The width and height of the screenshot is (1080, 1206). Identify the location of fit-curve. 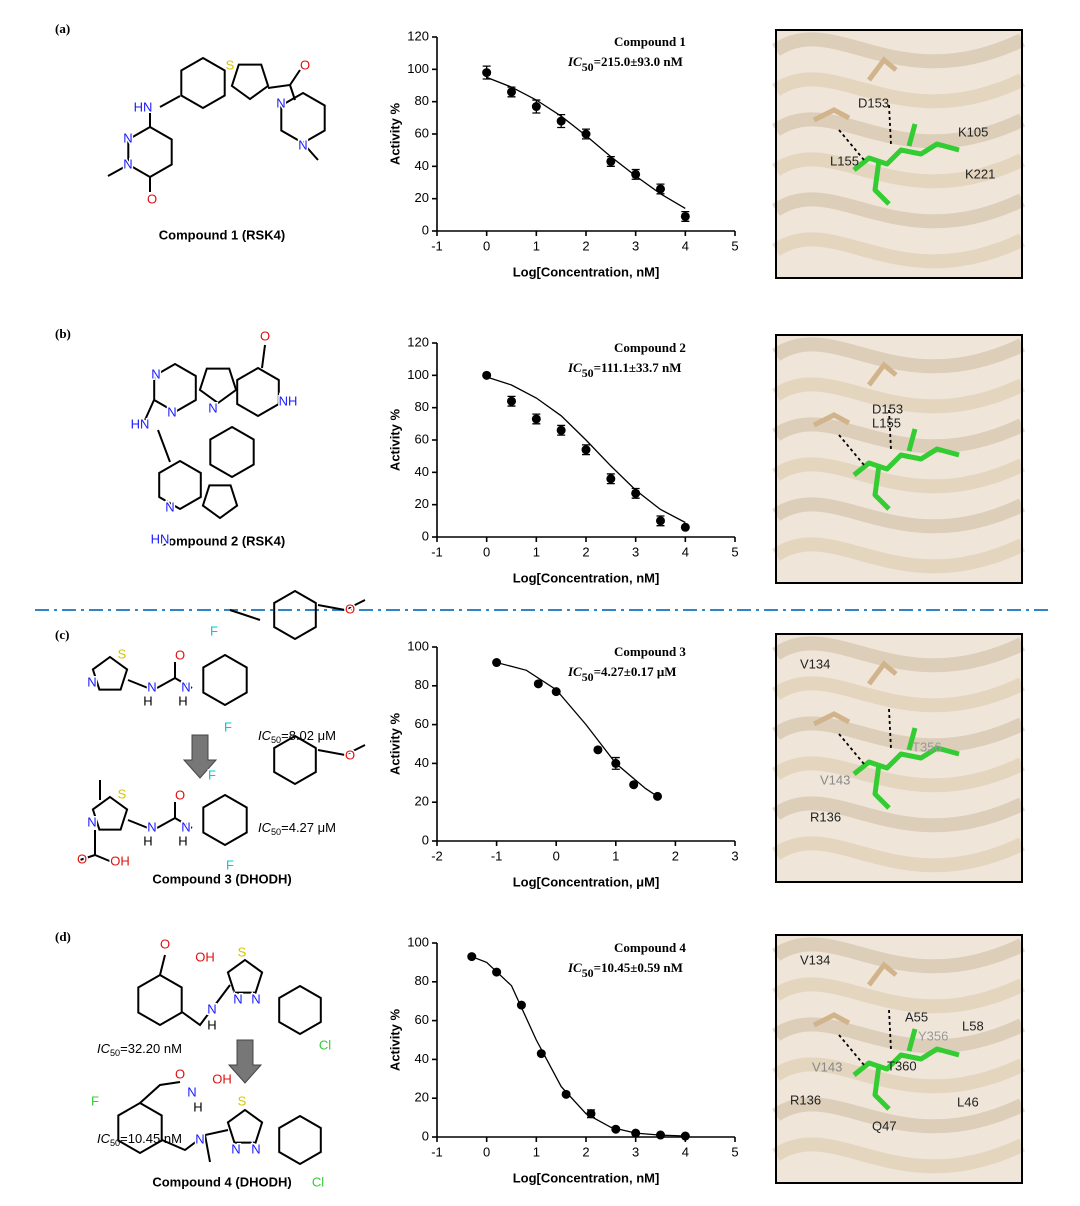
(586, 142).